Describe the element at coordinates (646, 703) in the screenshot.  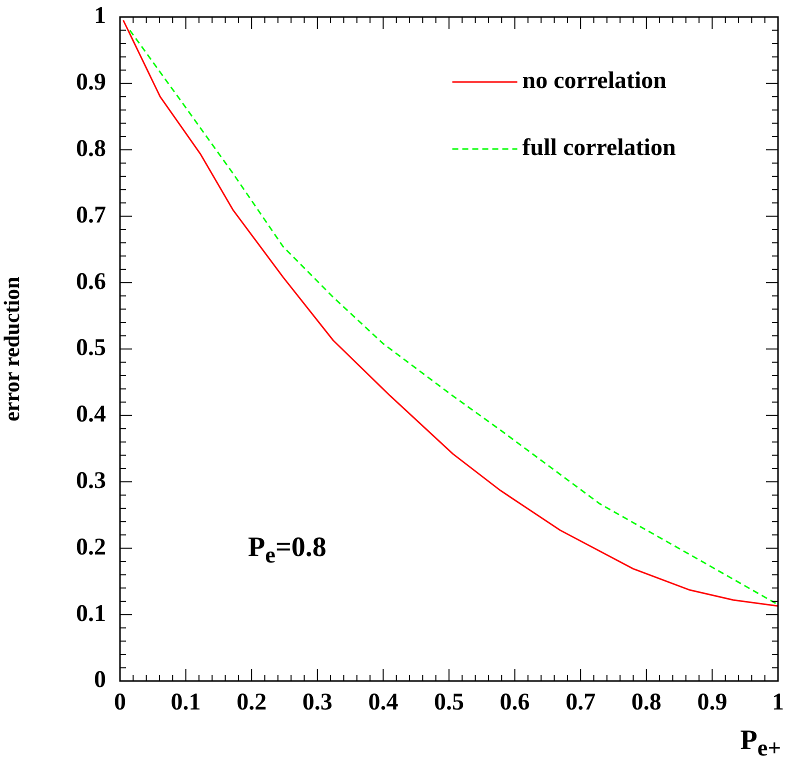
I see `x-tick-label: 0.8` at that location.